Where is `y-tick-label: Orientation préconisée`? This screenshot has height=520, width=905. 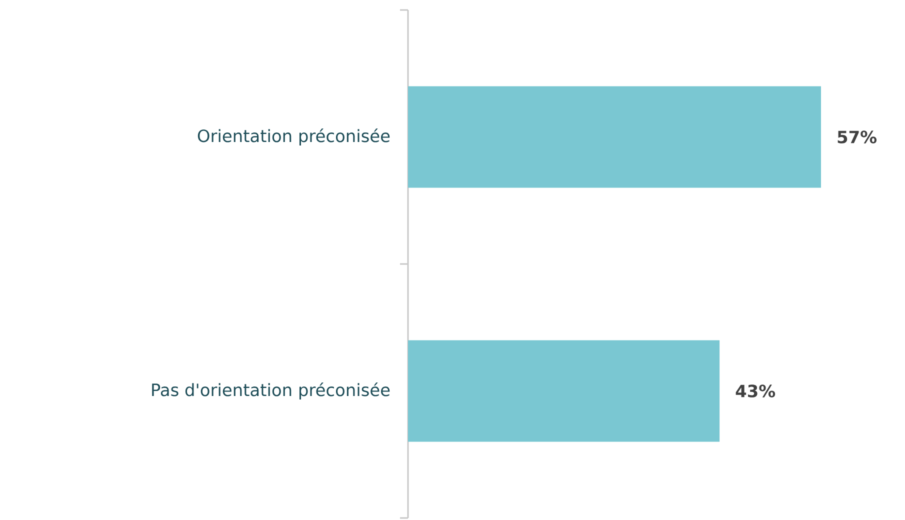
y-tick-label: Orientation préconisée is located at coordinates (294, 137).